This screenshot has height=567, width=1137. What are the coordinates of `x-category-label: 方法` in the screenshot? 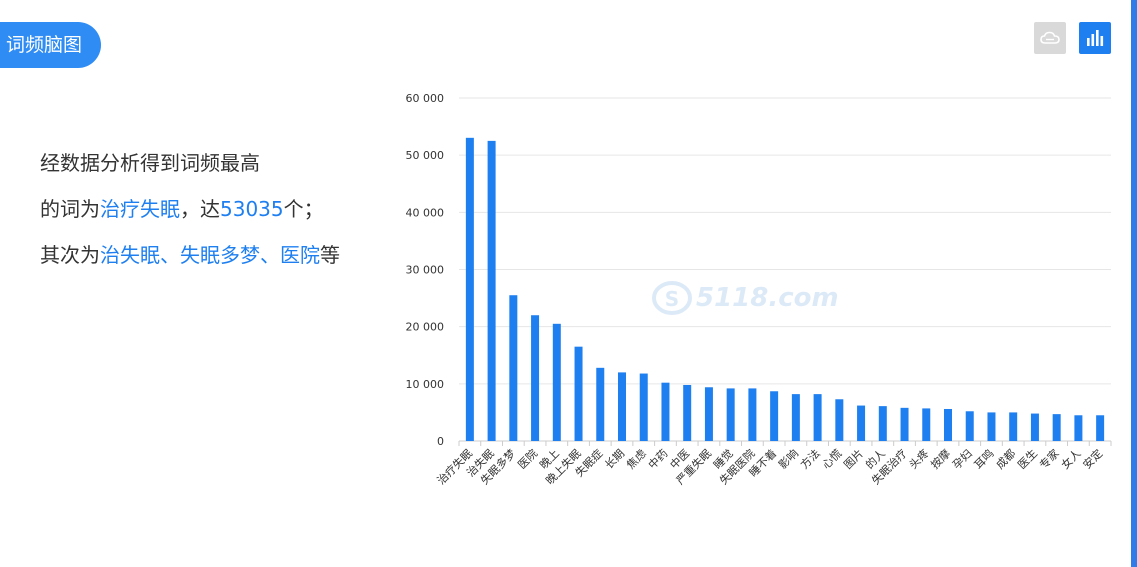 It's located at (809, 458).